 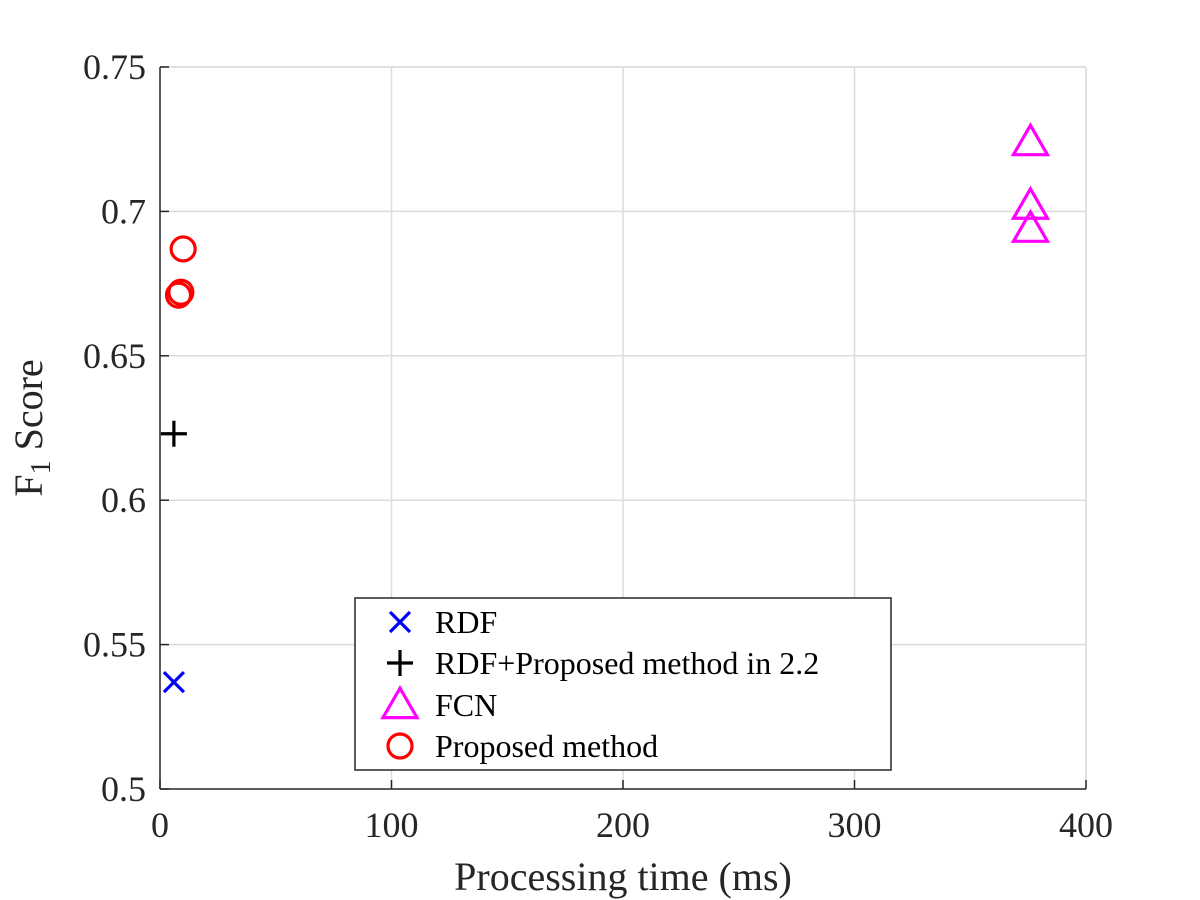 I want to click on x-tick-label: 300, so click(x=855, y=825).